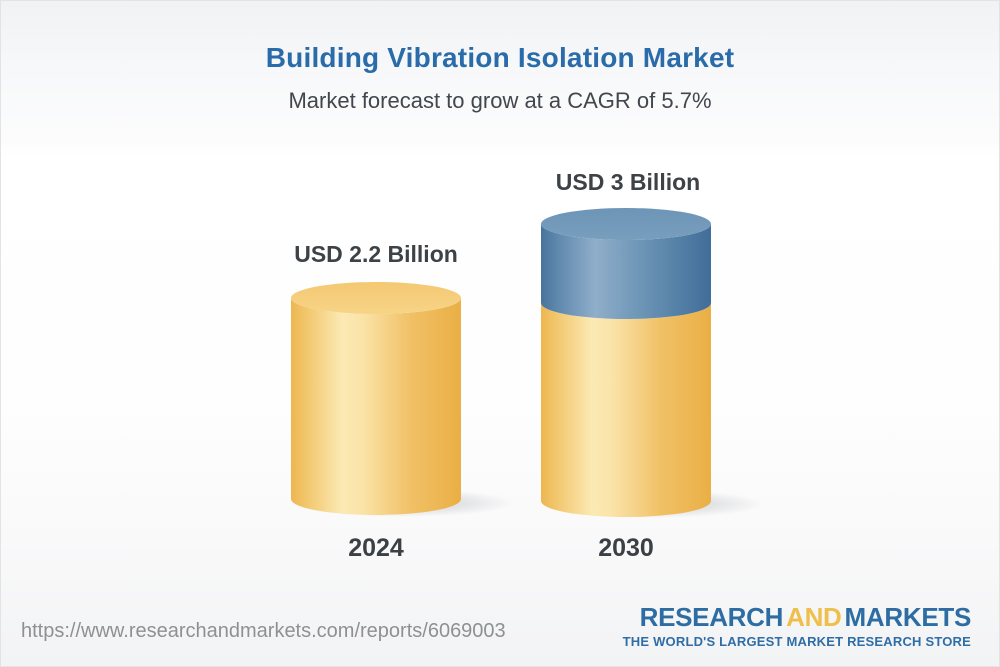  I want to click on logo-word-and: AND, so click(814, 617).